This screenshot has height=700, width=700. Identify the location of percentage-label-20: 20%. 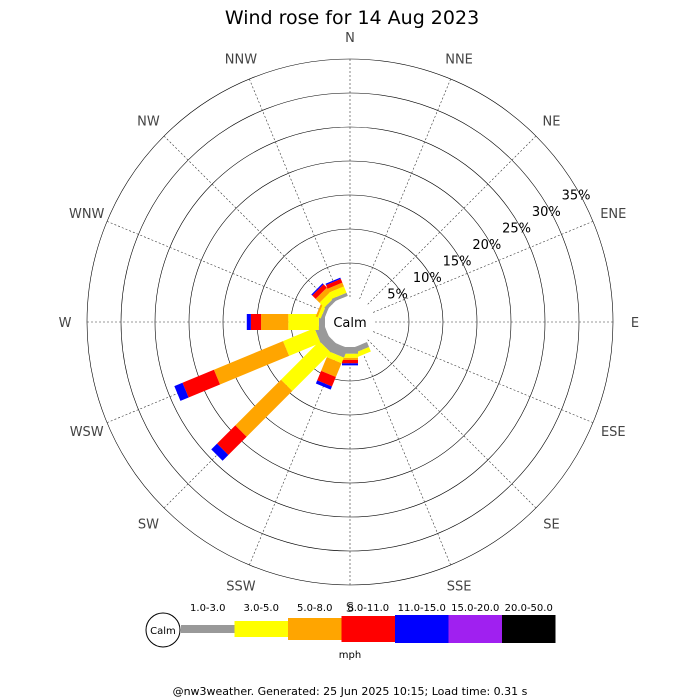
(486, 245).